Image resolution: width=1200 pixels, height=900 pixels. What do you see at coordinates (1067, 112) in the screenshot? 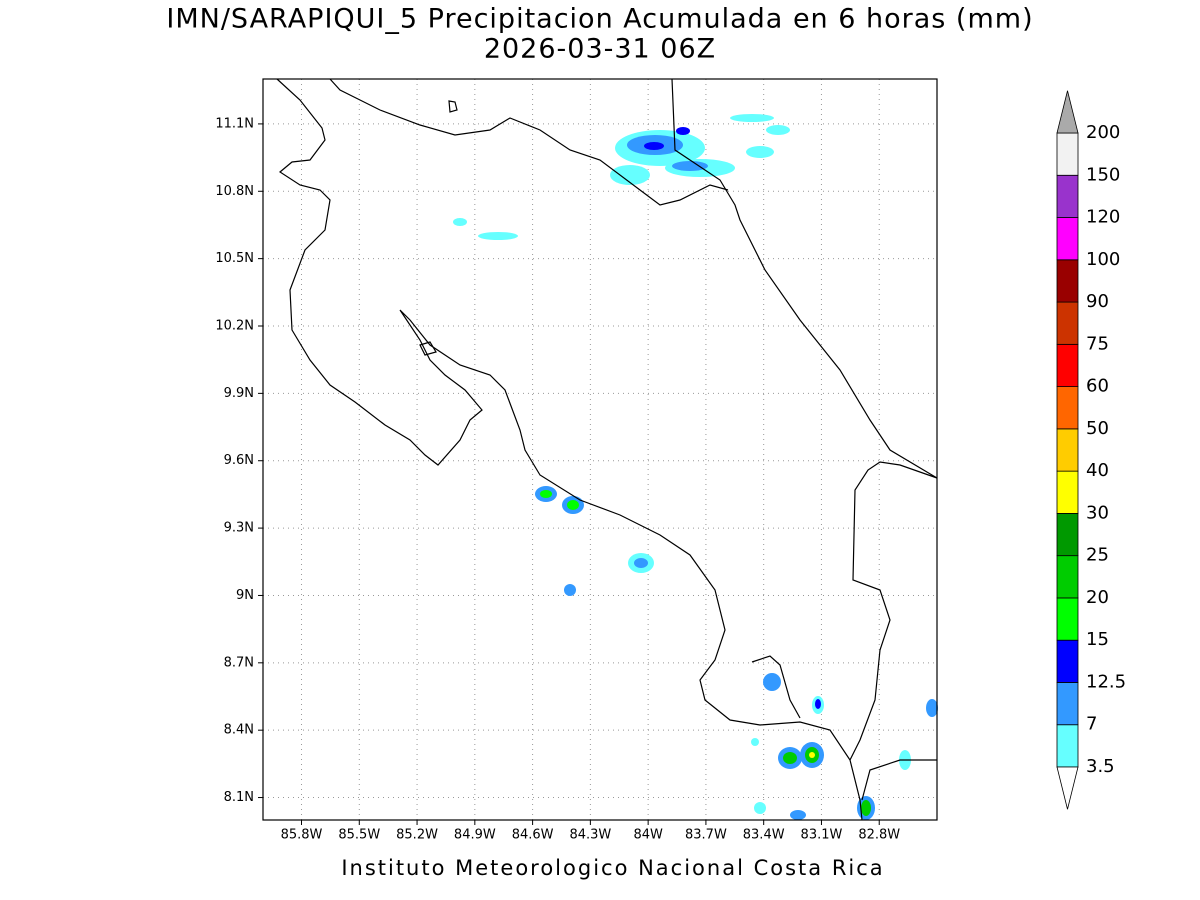
I see `colorbar-above` at bounding box center [1067, 112].